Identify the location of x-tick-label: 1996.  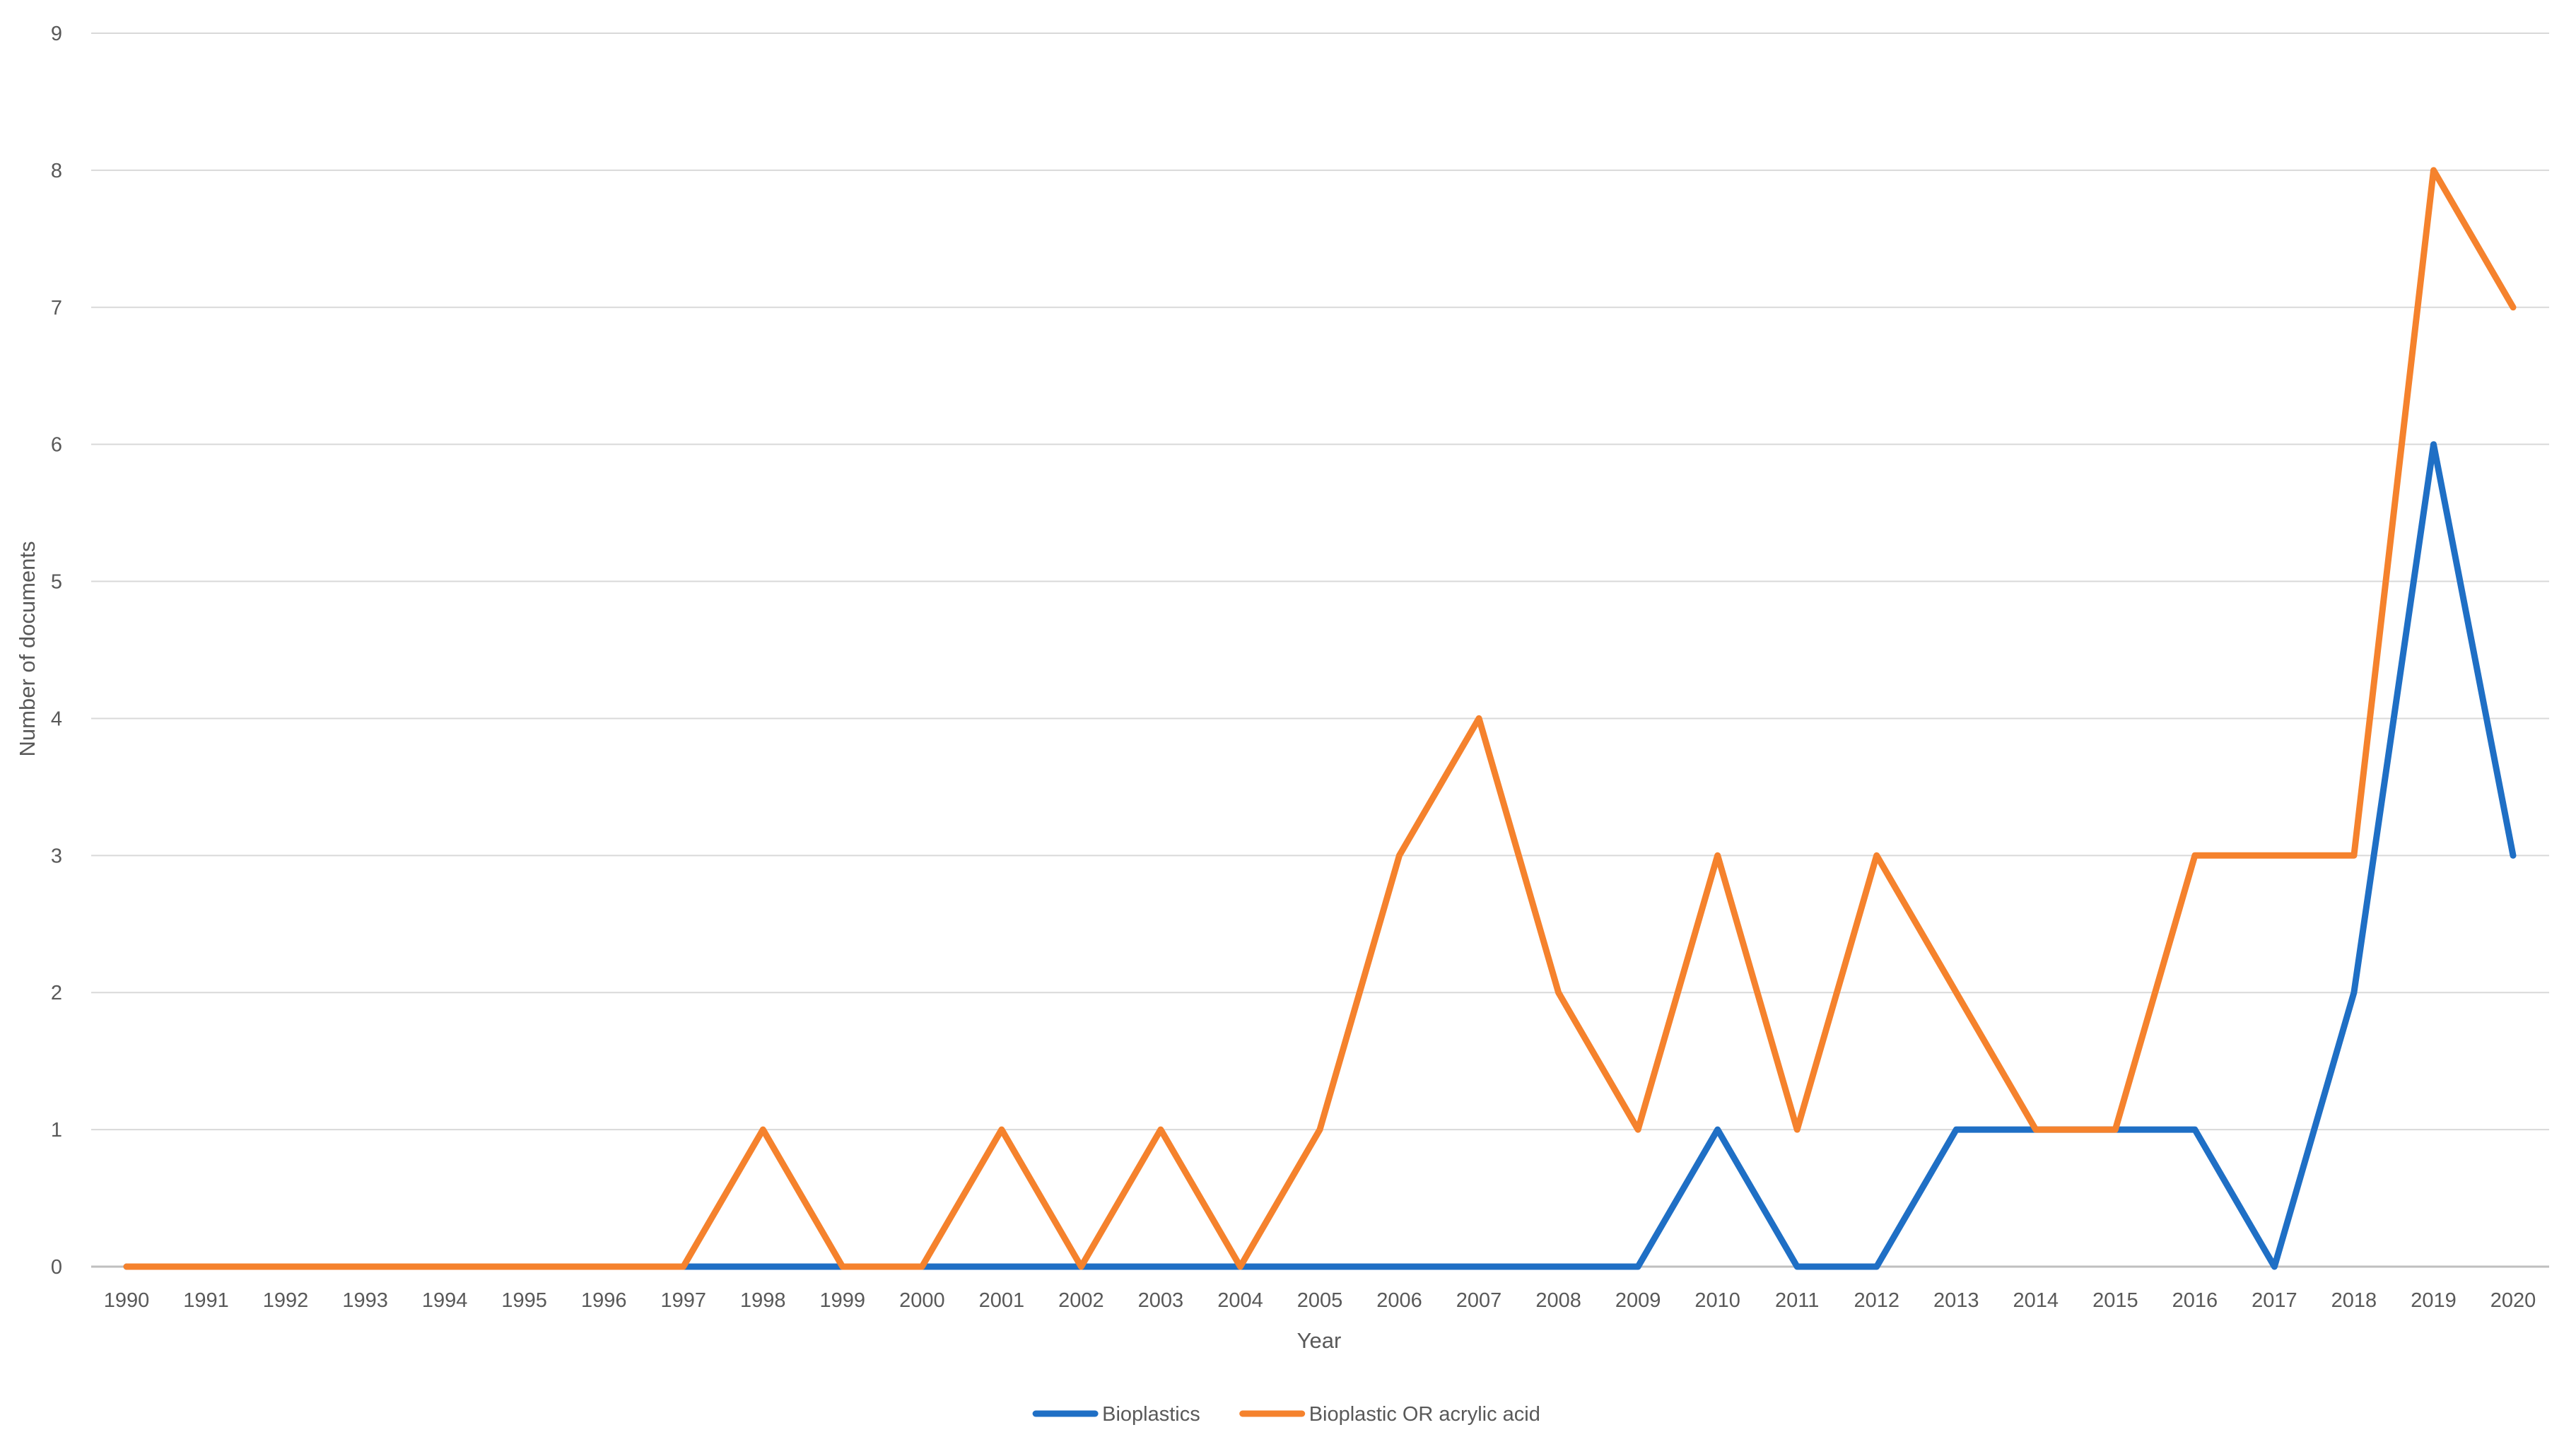
(604, 1300).